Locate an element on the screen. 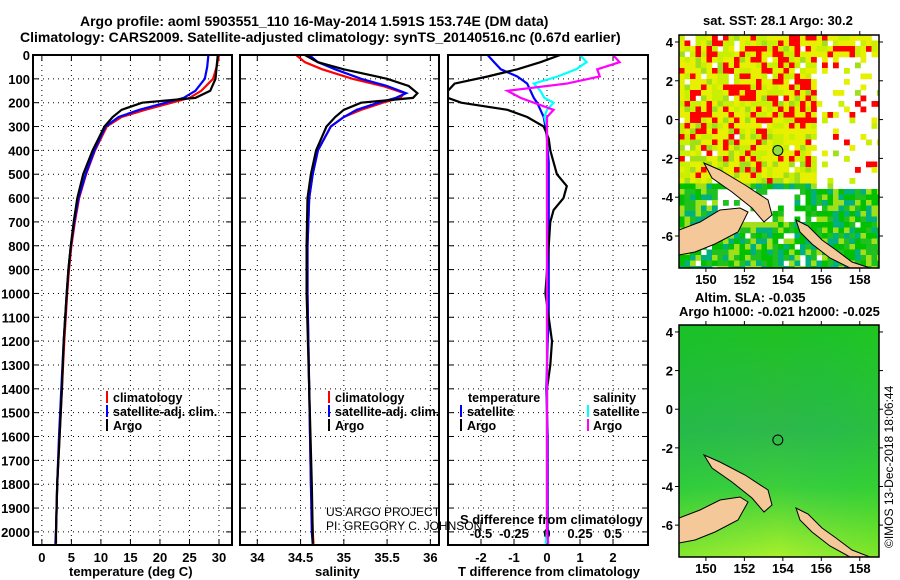  depth-tick-label: 300 is located at coordinates (19, 127).